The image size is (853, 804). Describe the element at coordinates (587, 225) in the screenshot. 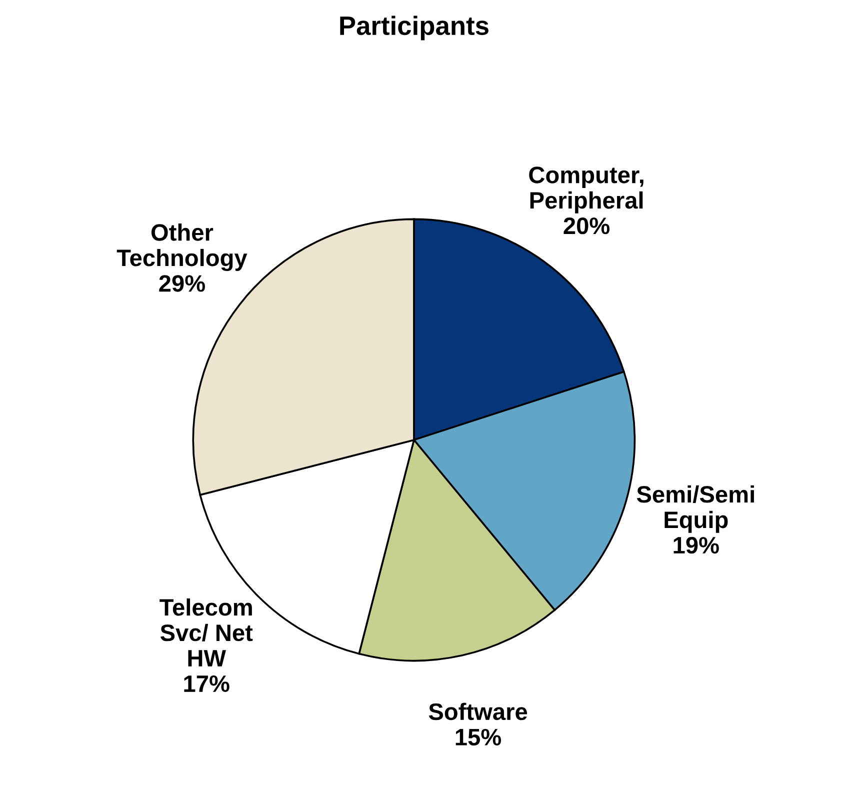

I see `data-label: 20%` at that location.